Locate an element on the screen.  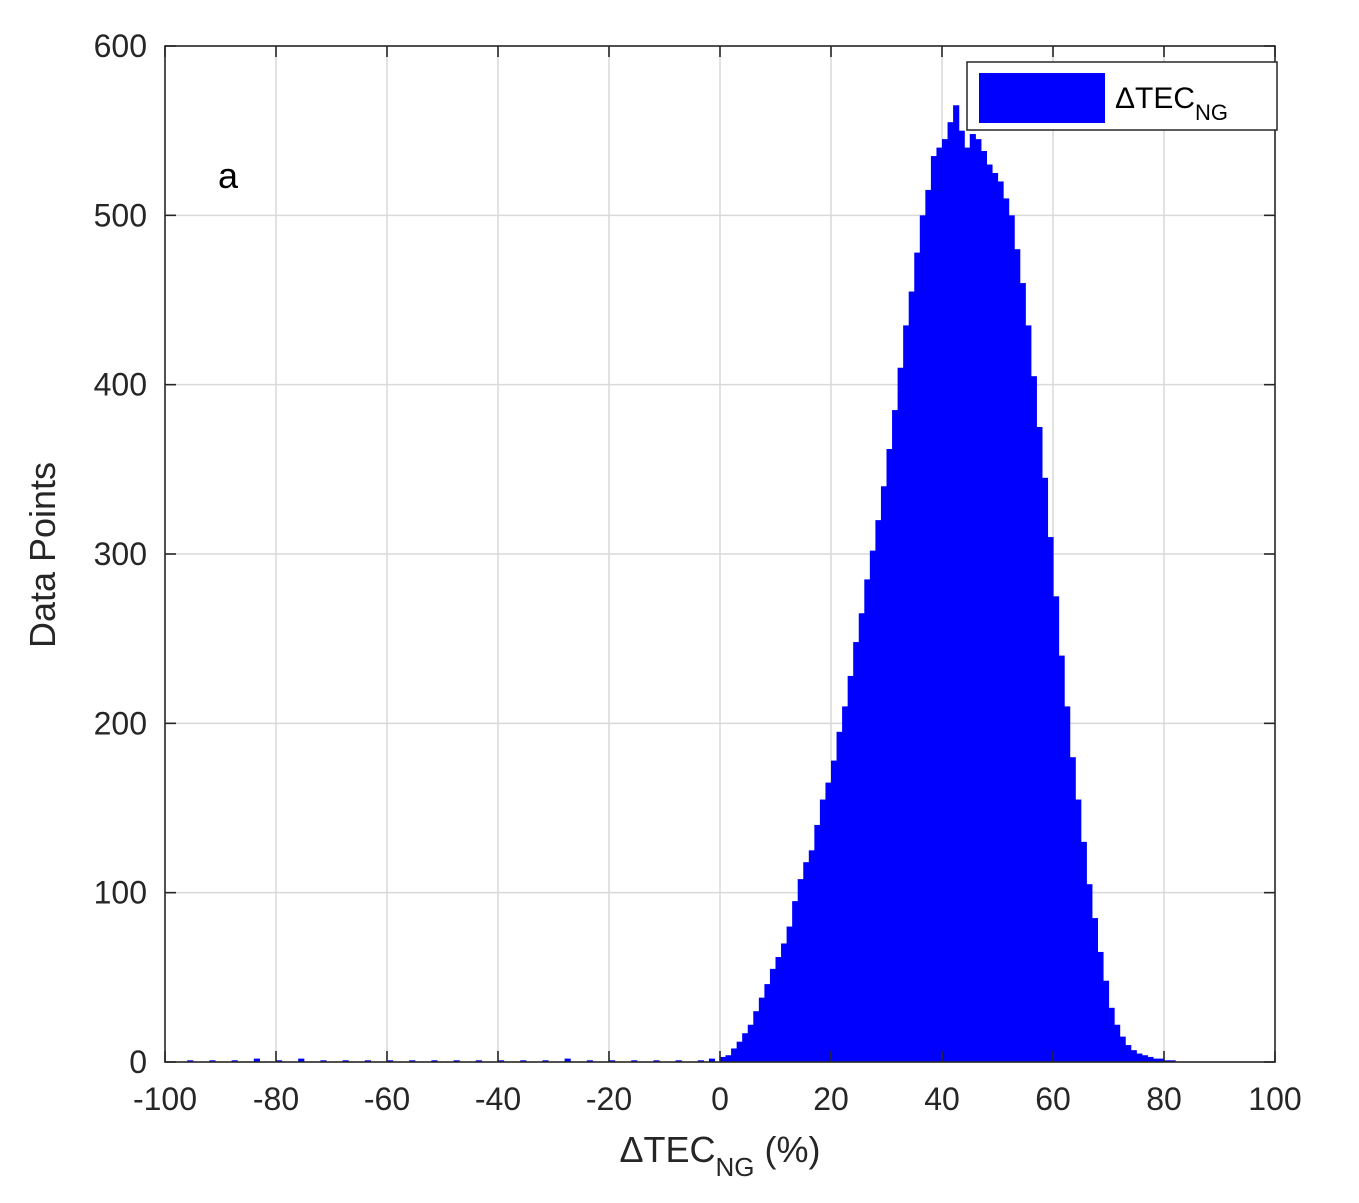
y-tick-labels: 0 100 200 300 400 500 600 is located at coordinates (120, 554).